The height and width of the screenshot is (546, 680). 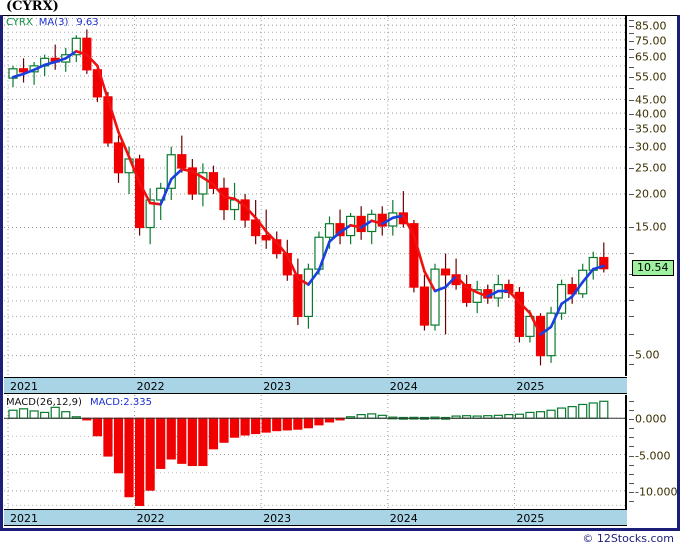 What do you see at coordinates (651, 227) in the screenshot?
I see `price-axis-label: 15.00` at bounding box center [651, 227].